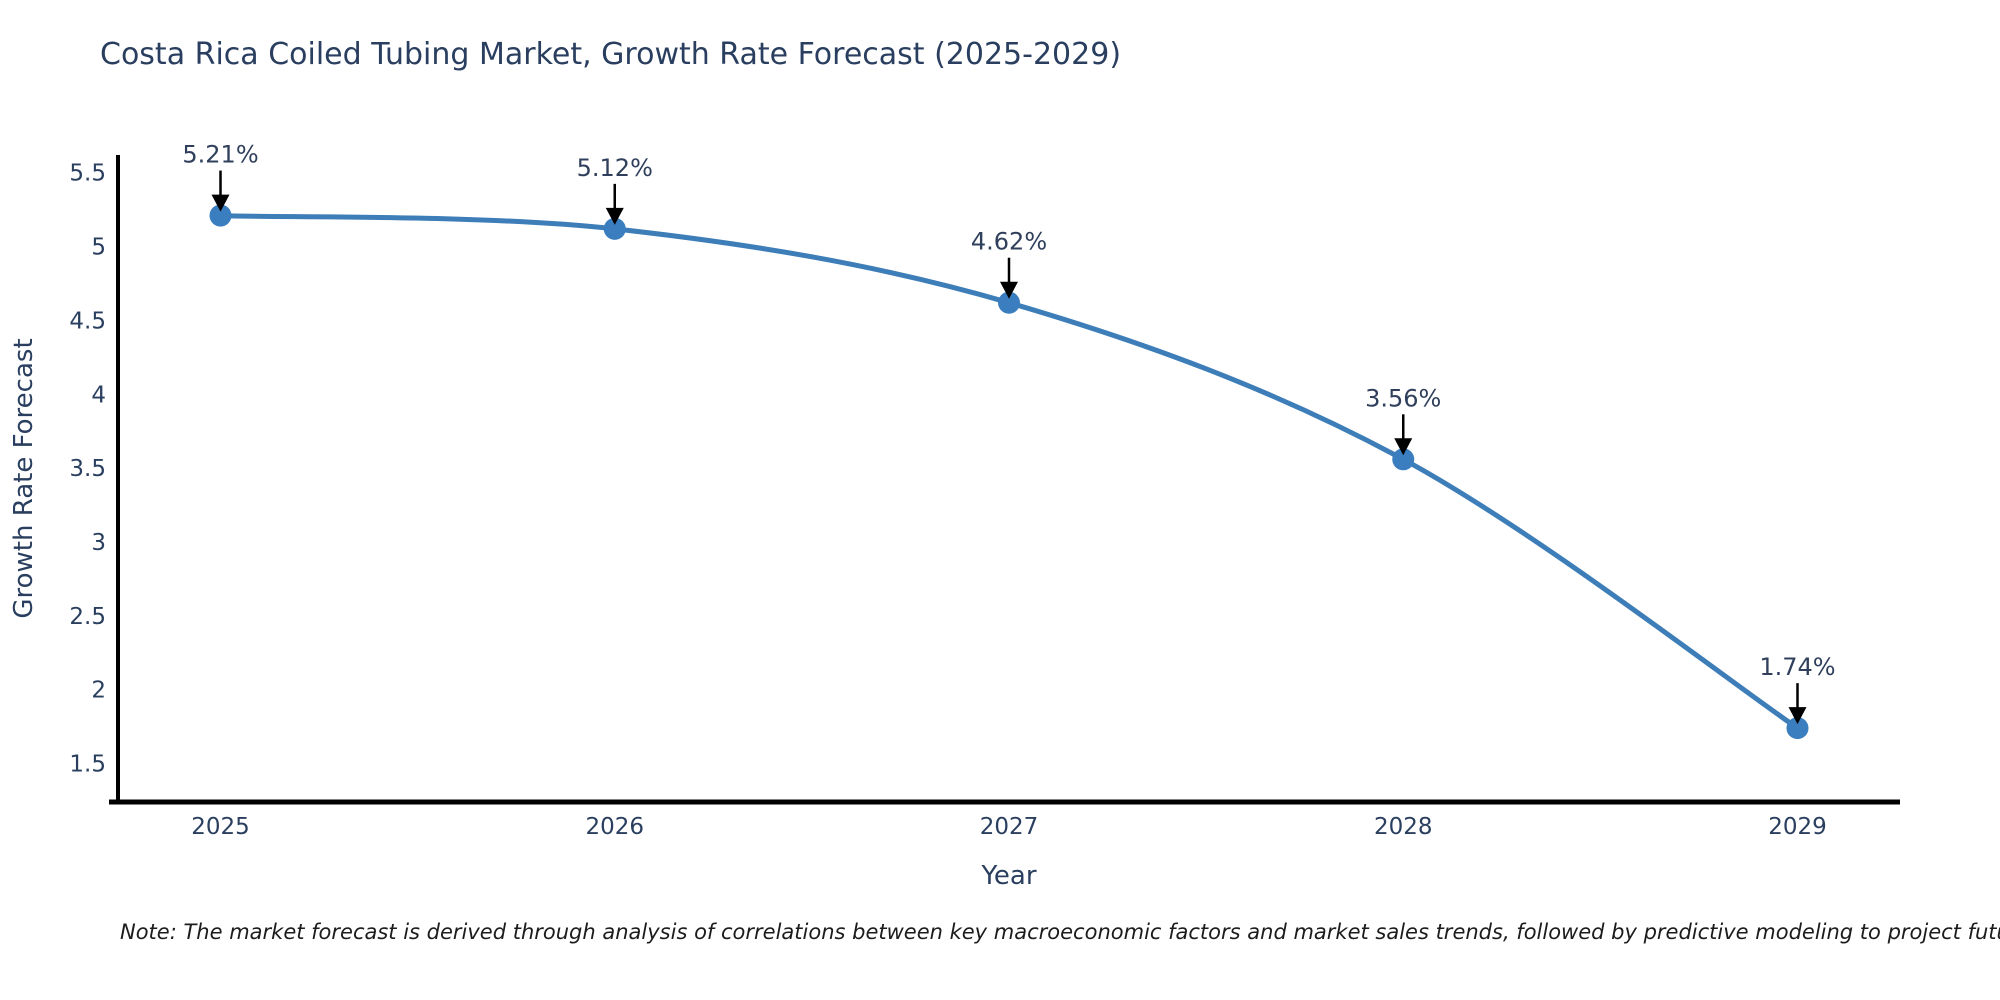 Image resolution: width=2000 pixels, height=1000 pixels. Describe the element at coordinates (614, 827) in the screenshot. I see `x-tick-label: 2026` at that location.